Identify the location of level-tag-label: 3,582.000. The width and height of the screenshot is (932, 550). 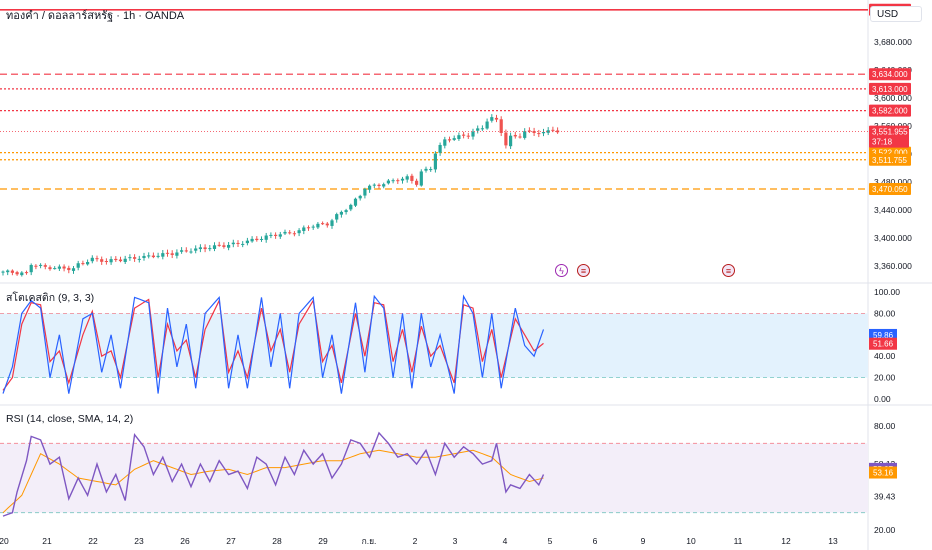
(890, 111).